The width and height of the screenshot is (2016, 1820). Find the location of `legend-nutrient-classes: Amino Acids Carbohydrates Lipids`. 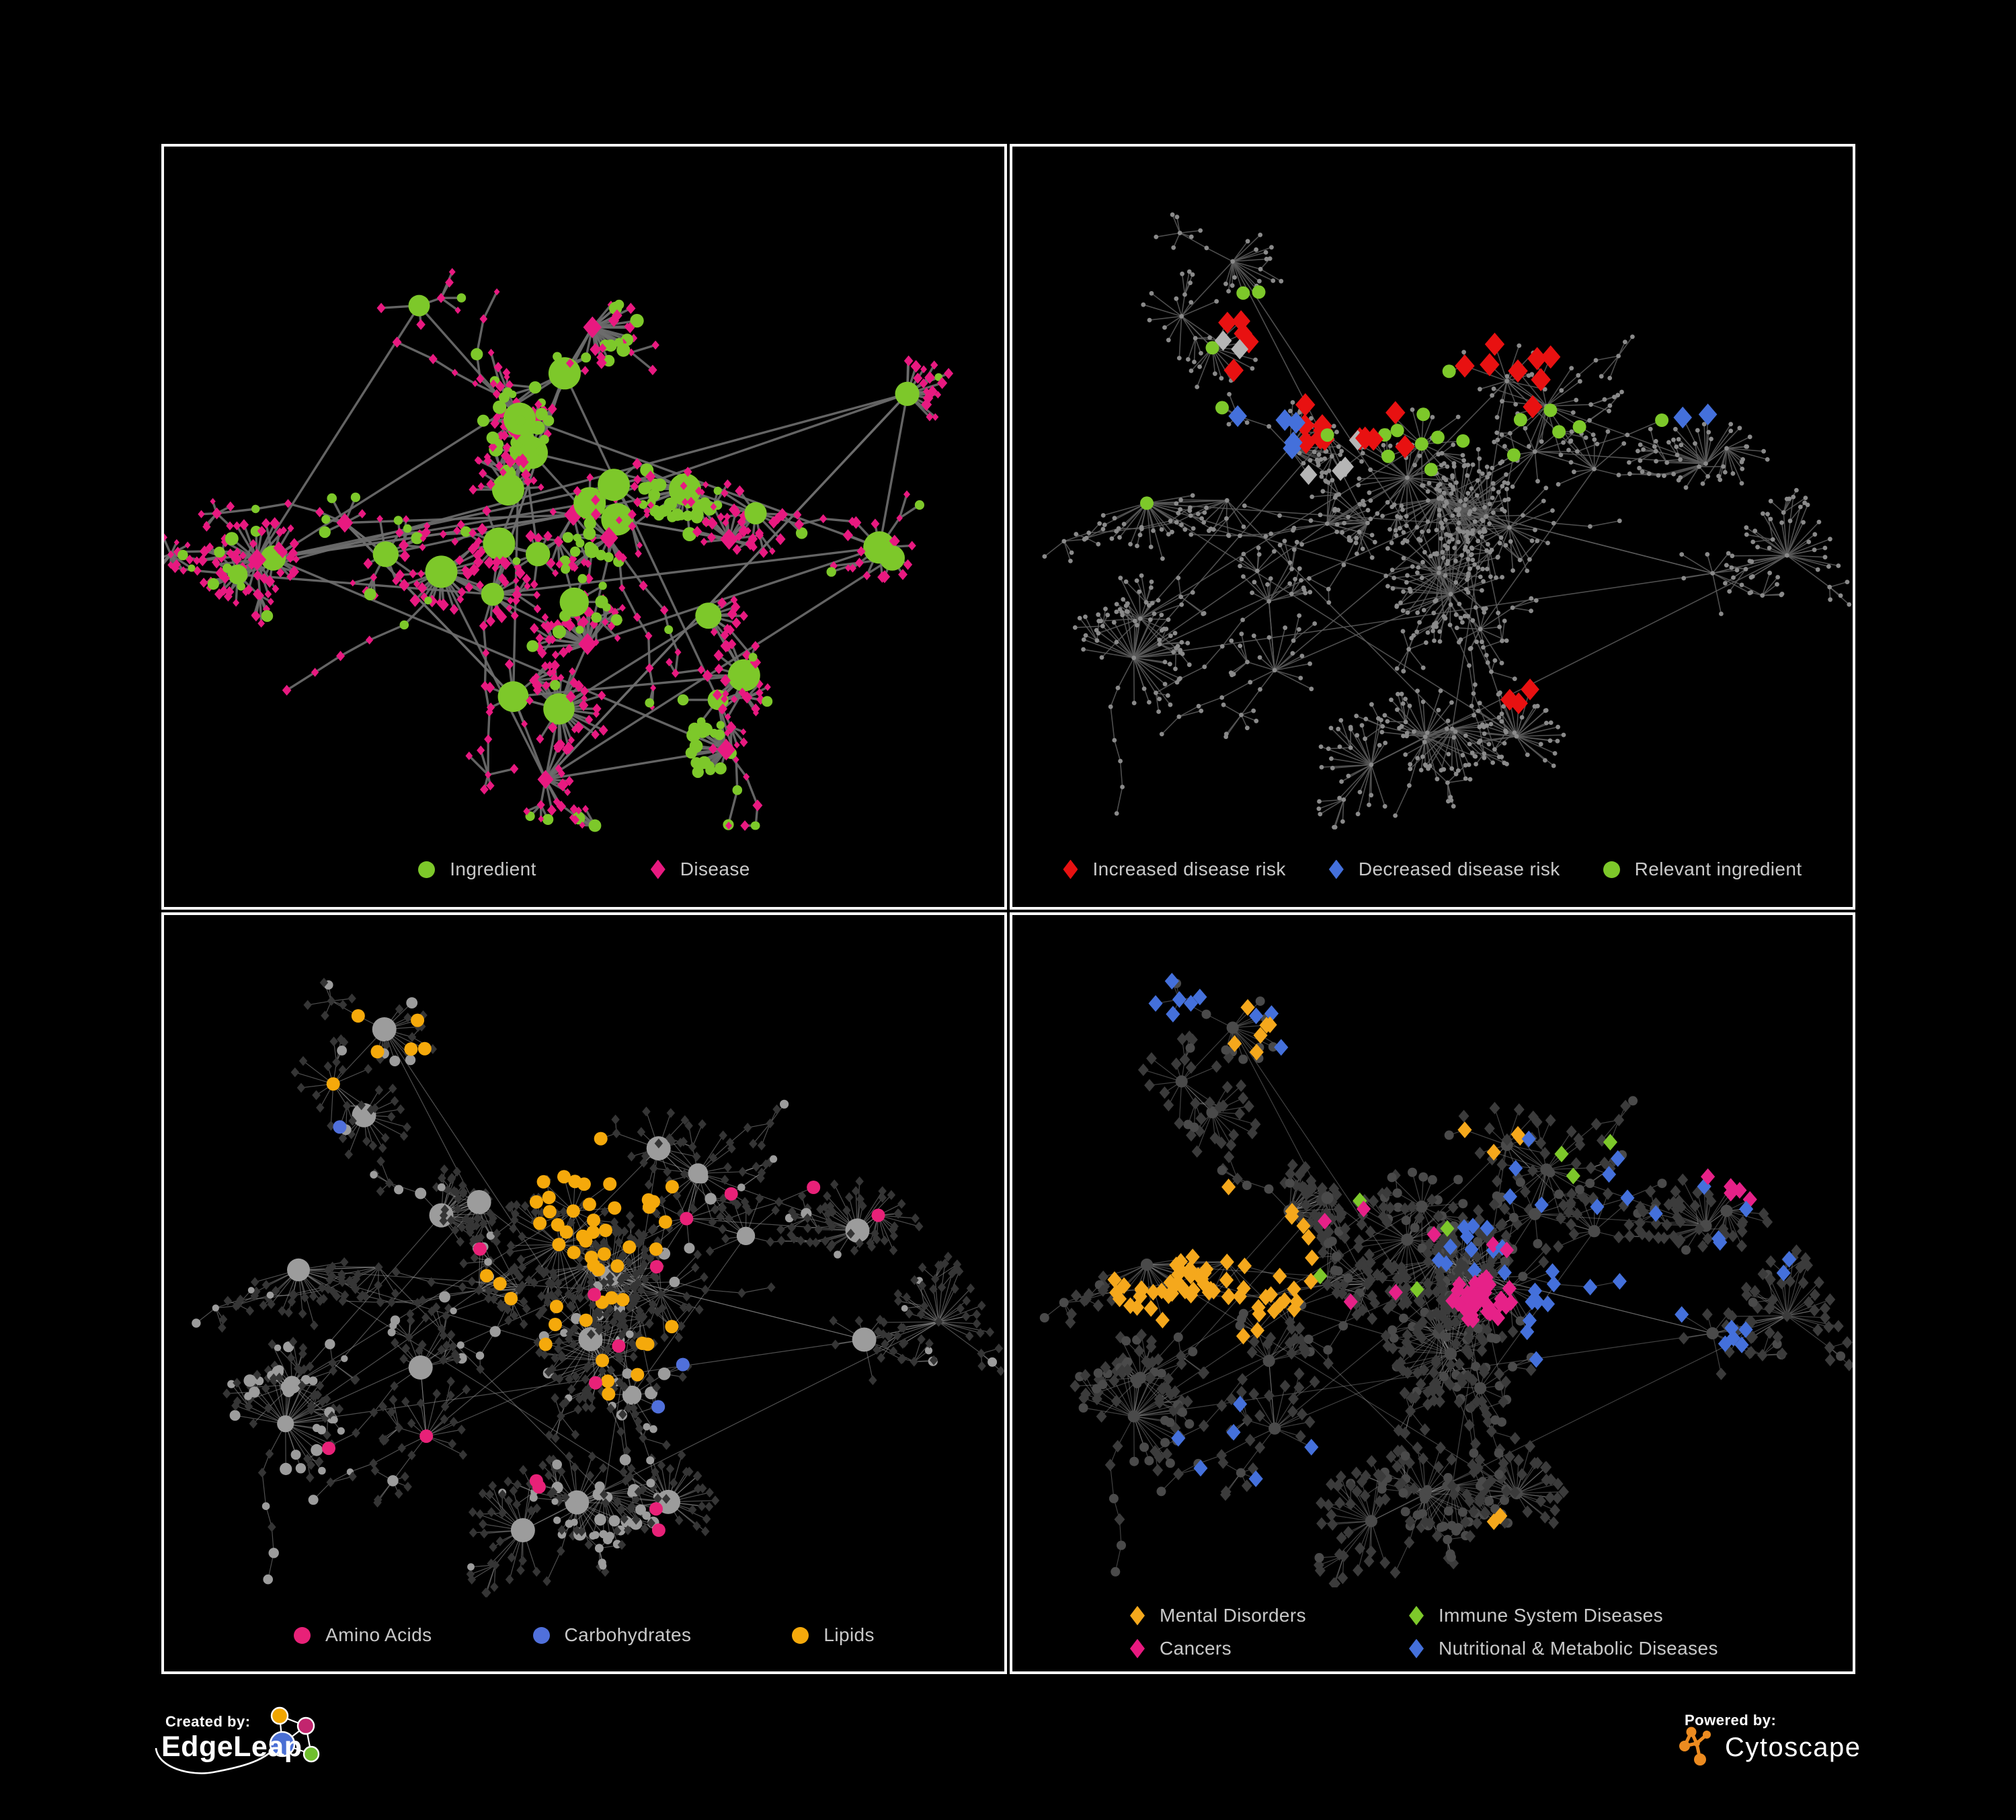

legend-nutrient-classes: Amino Acids Carbohydrates Lipids is located at coordinates (584, 1635).